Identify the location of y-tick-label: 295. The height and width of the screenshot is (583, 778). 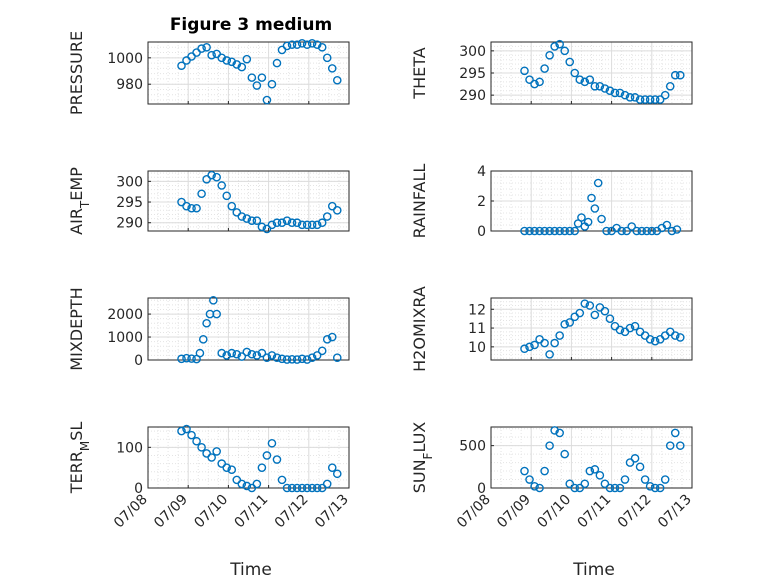
(472, 74).